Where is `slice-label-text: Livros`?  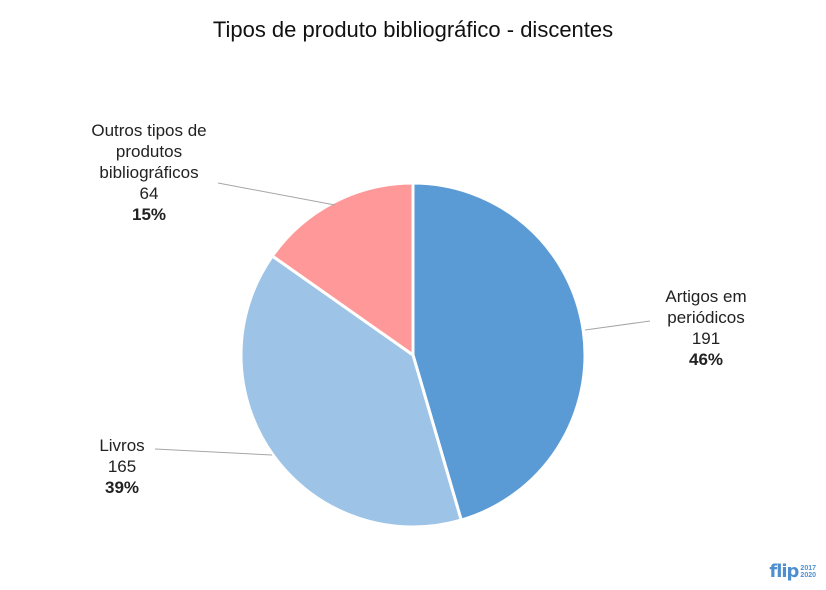
slice-label-text: Livros is located at coordinates (122, 445).